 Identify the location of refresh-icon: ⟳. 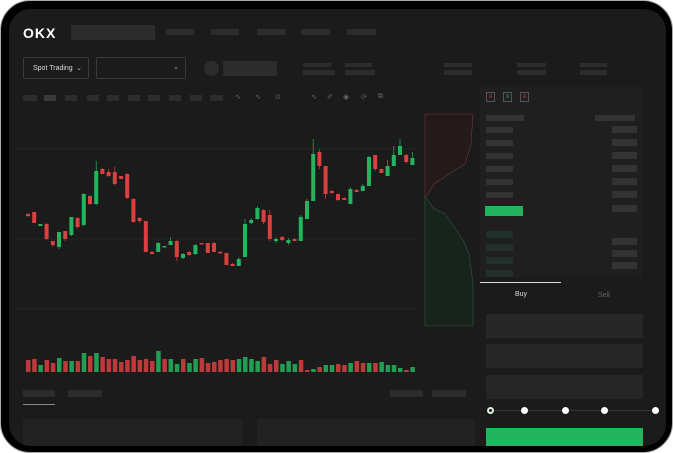
(364, 97).